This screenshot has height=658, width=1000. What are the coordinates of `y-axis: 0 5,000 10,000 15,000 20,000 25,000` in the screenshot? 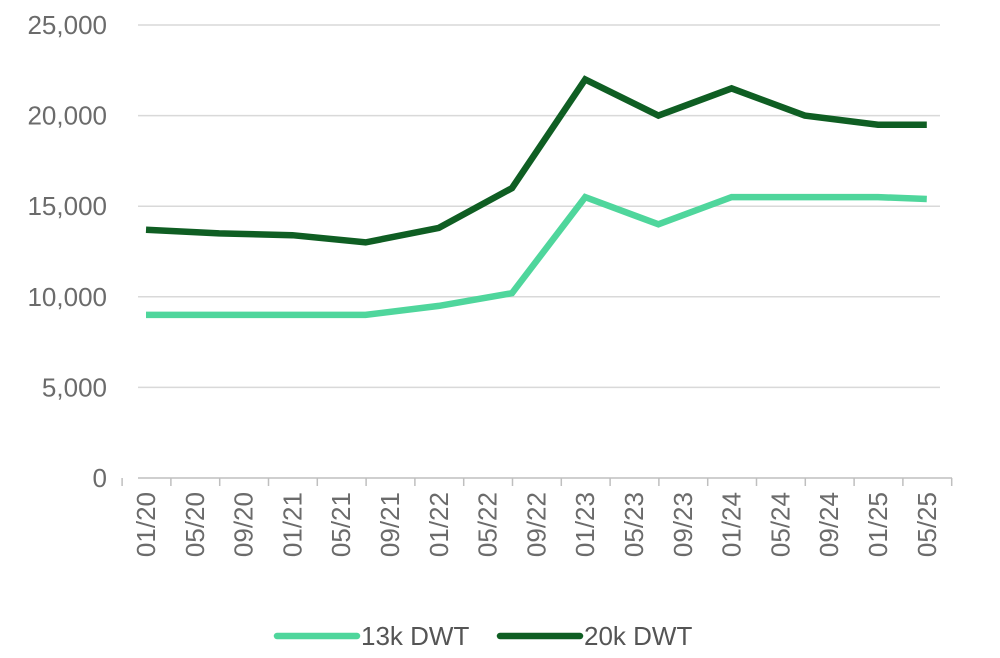 It's located at (67, 251).